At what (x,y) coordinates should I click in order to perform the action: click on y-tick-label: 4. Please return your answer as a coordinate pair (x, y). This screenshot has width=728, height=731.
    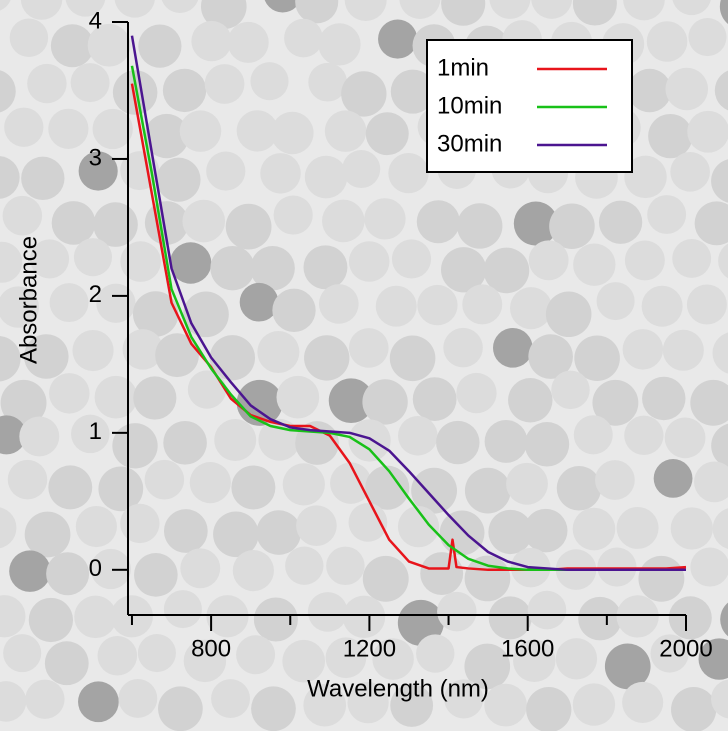
    Looking at the image, I should click on (95, 20).